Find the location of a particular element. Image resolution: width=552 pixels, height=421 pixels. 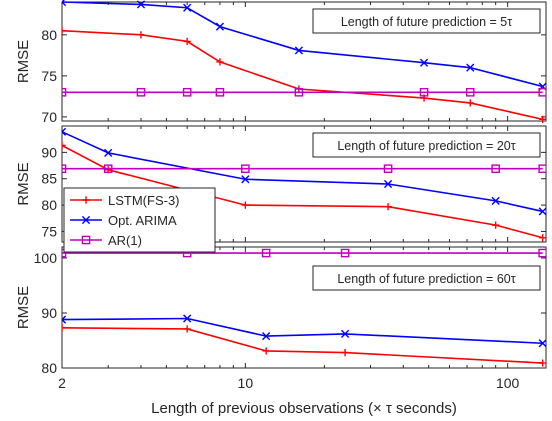

legend-item: Opt. ARIMA is located at coordinates (123, 220).